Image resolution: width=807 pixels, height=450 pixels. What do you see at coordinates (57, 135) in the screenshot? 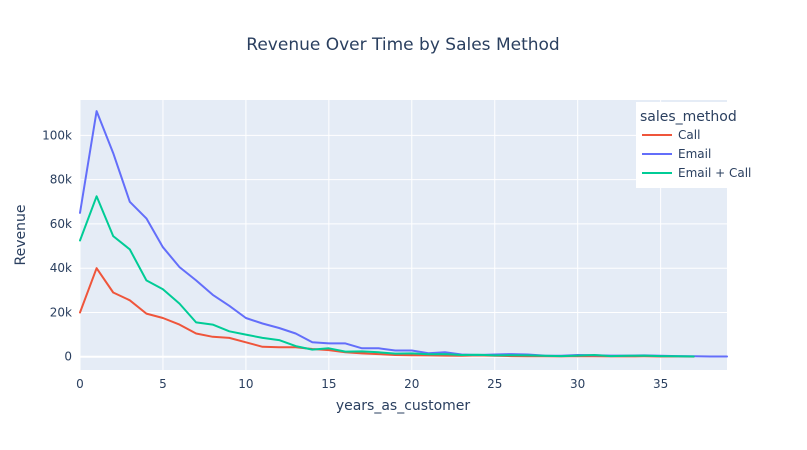
I see `y-tick-label: 100k` at bounding box center [57, 135].